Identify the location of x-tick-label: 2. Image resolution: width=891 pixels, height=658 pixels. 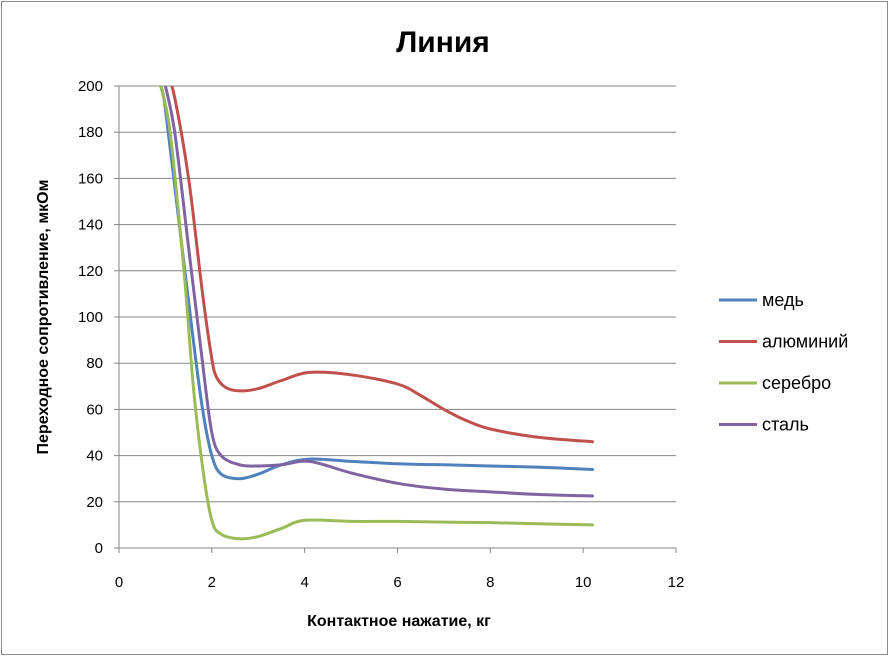
(212, 582).